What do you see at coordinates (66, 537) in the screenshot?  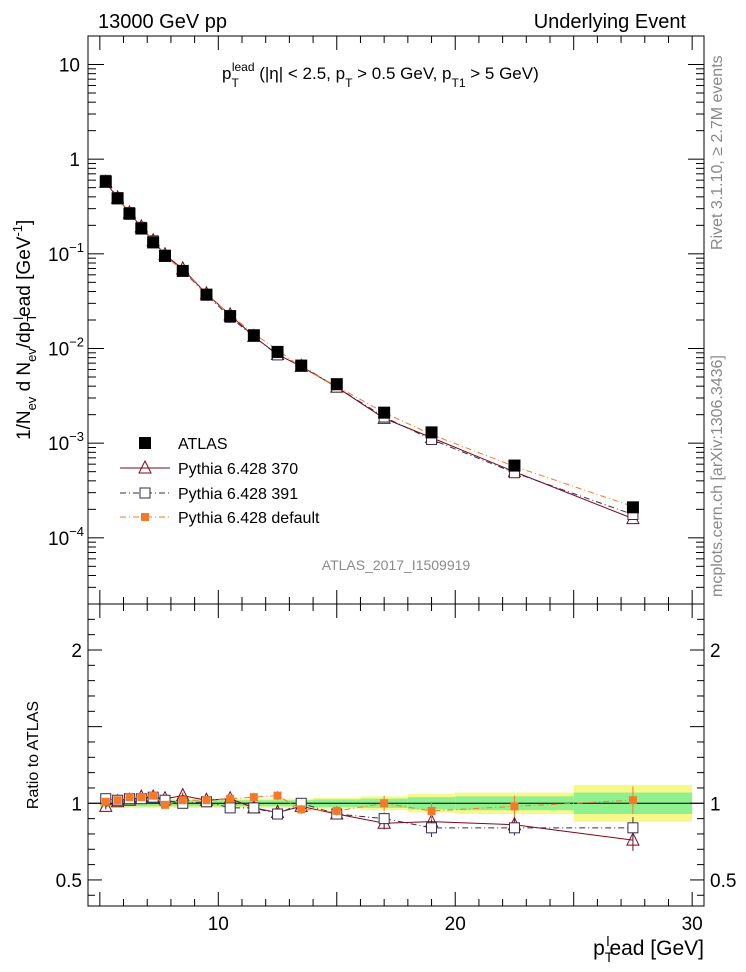 I see `y-tick-label: 10⁻⁴` at bounding box center [66, 537].